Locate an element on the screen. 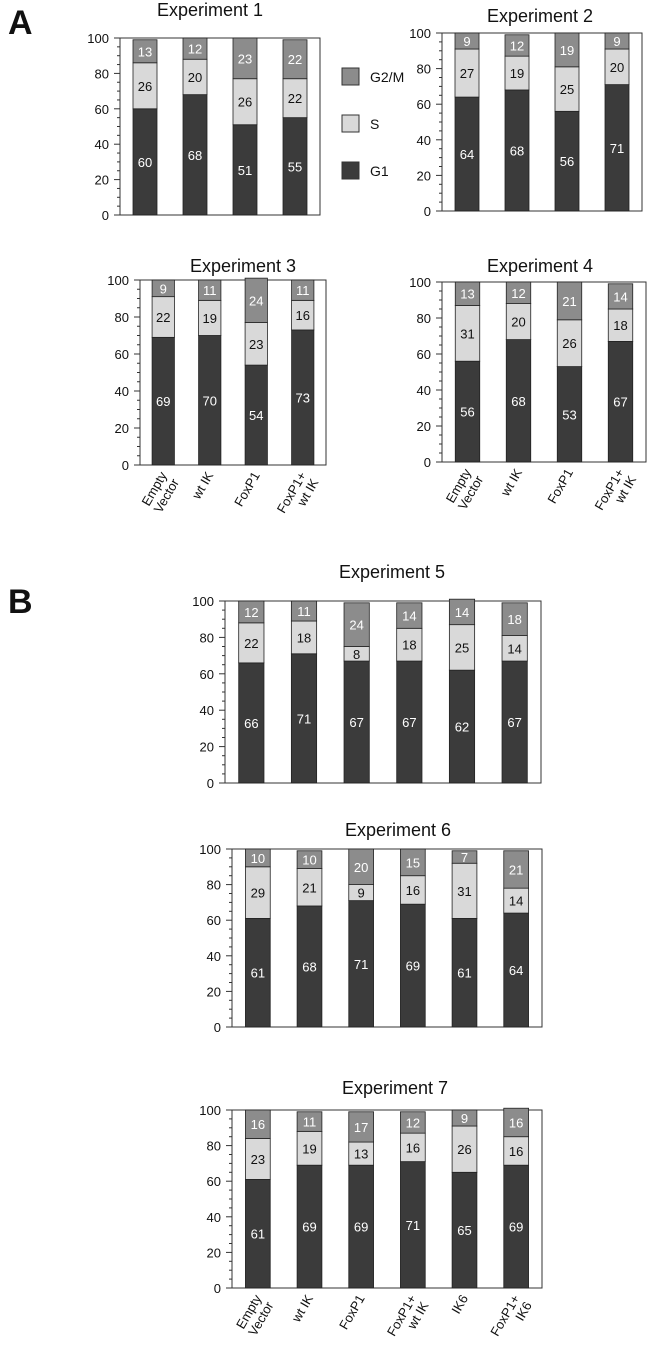 This screenshot has width=650, height=1354. data-label-g1: 68 is located at coordinates (518, 401).